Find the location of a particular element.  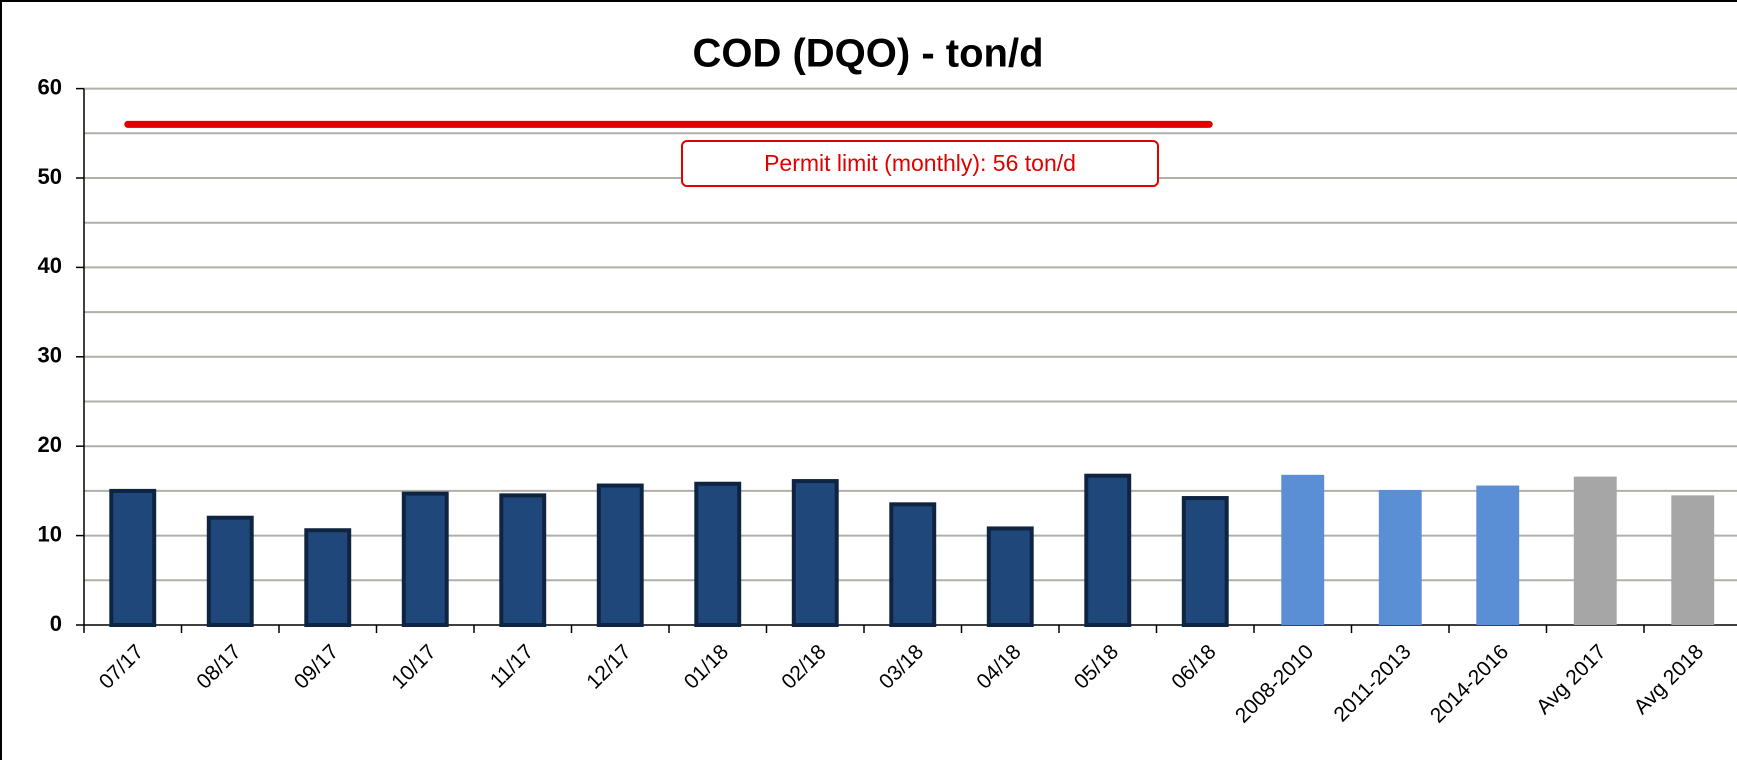

x-tick-label: 10/17 is located at coordinates (413, 666).